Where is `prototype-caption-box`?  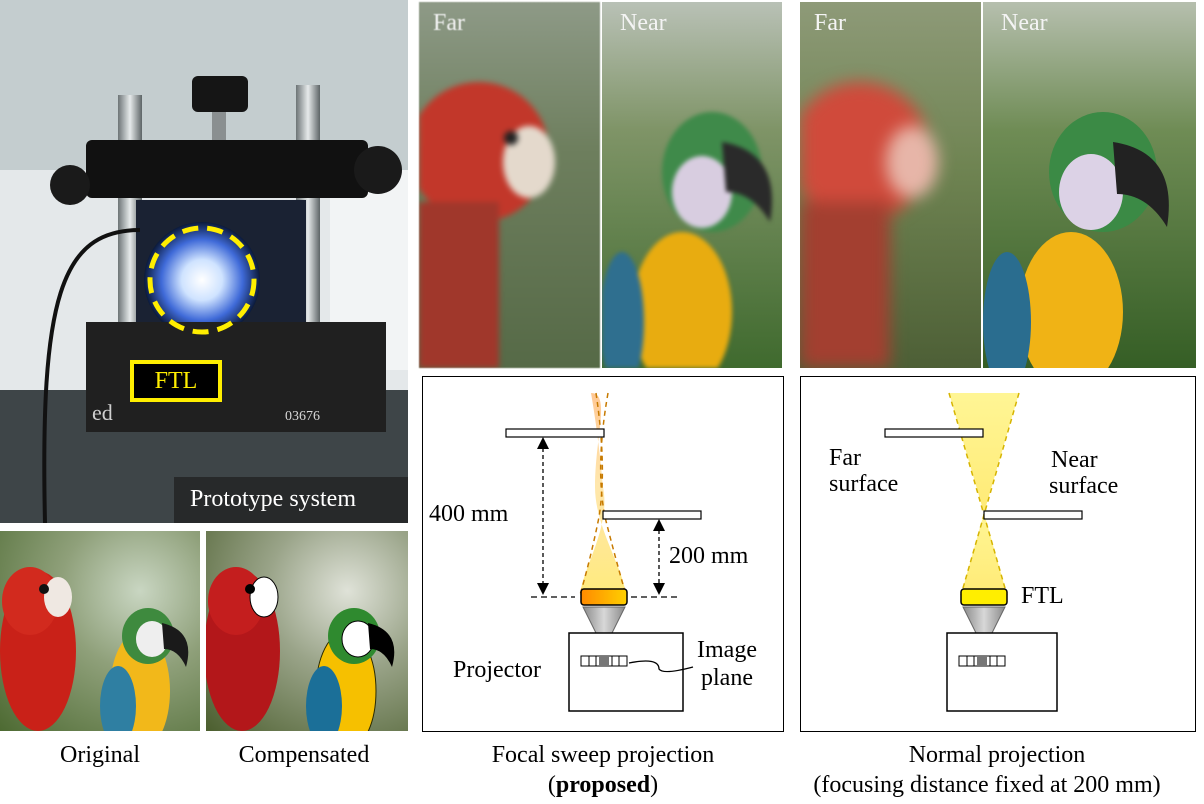 prototype-caption-box is located at coordinates (291, 500).